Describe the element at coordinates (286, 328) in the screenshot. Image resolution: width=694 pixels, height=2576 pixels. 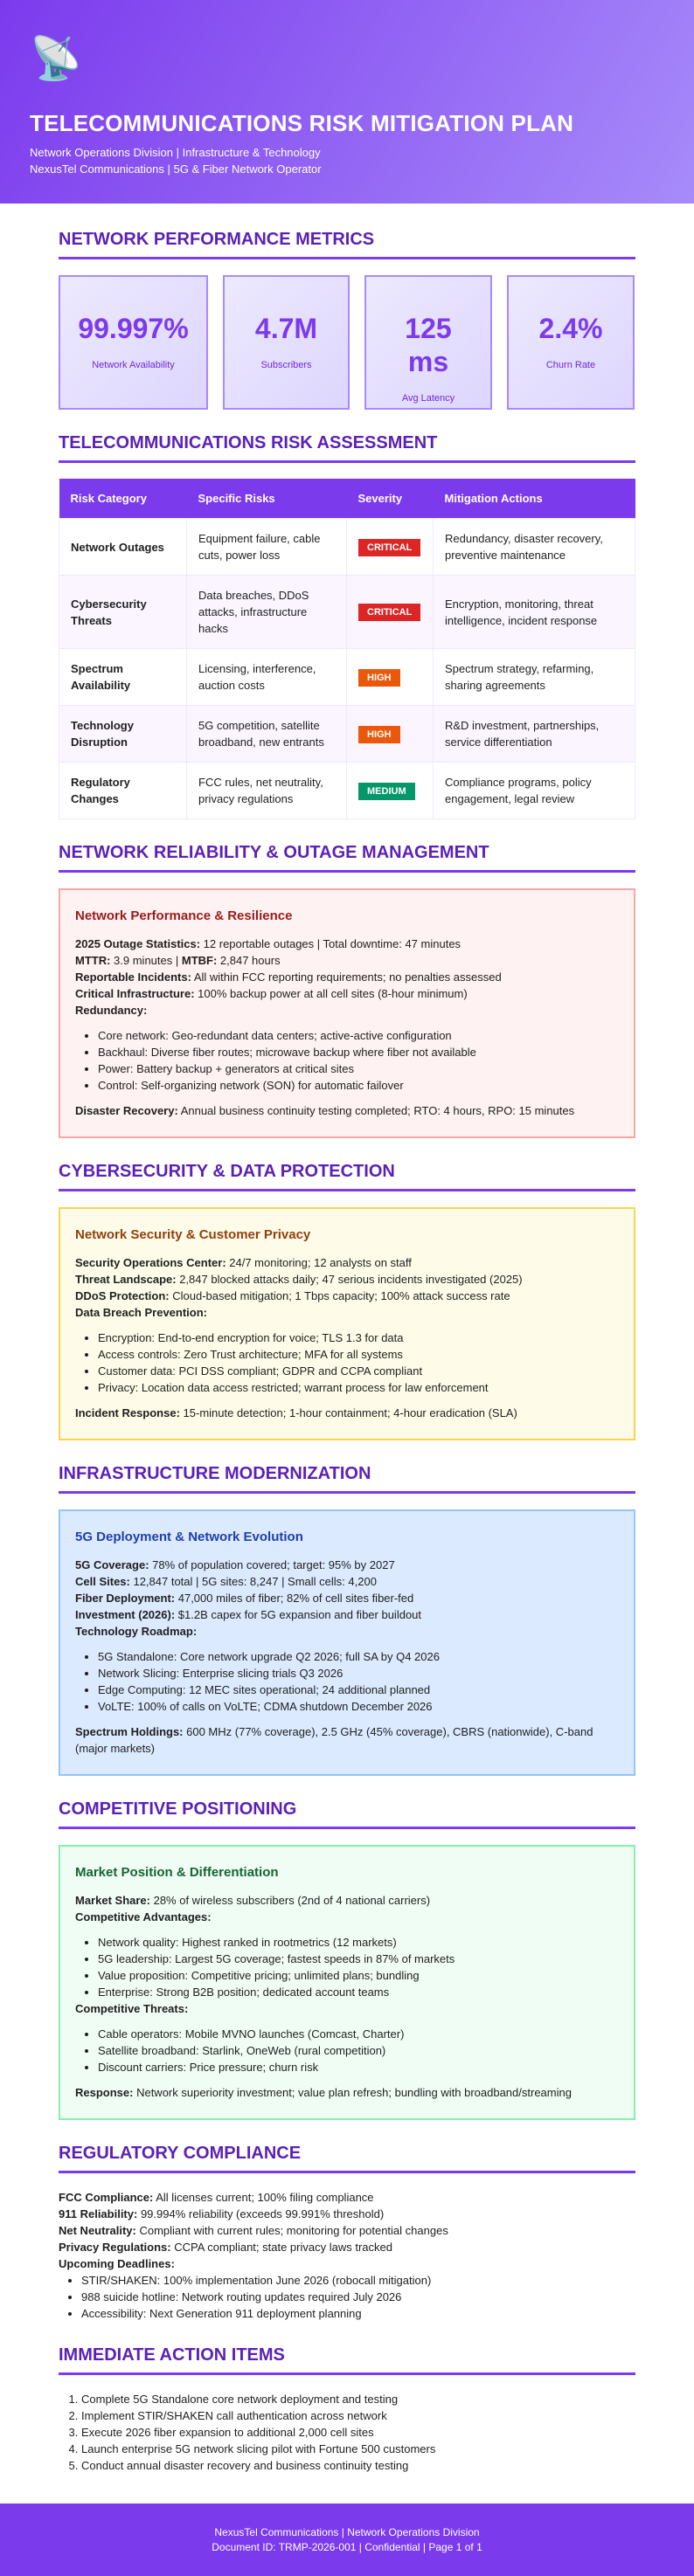
I see `metric-value: 4.7M` at that location.